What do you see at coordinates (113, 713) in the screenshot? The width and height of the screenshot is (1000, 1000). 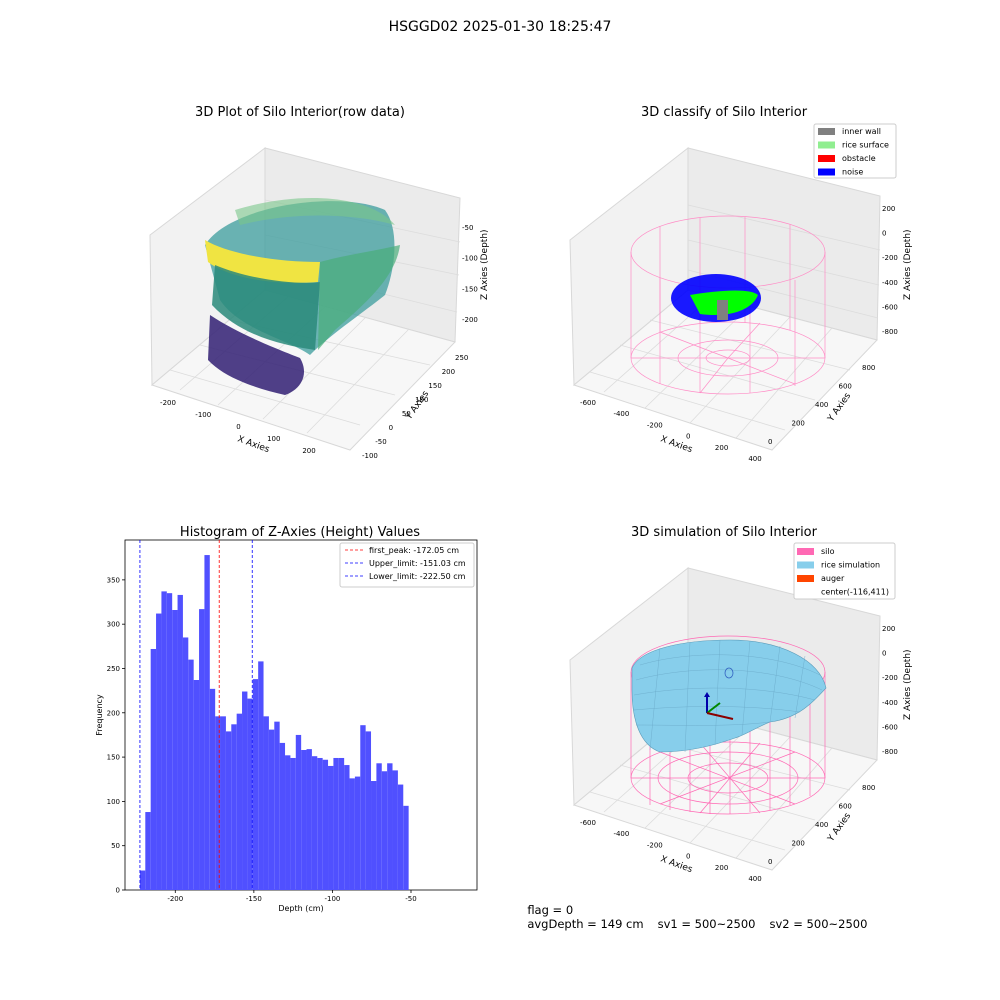 I see `histogram-y-tick-label: 200` at bounding box center [113, 713].